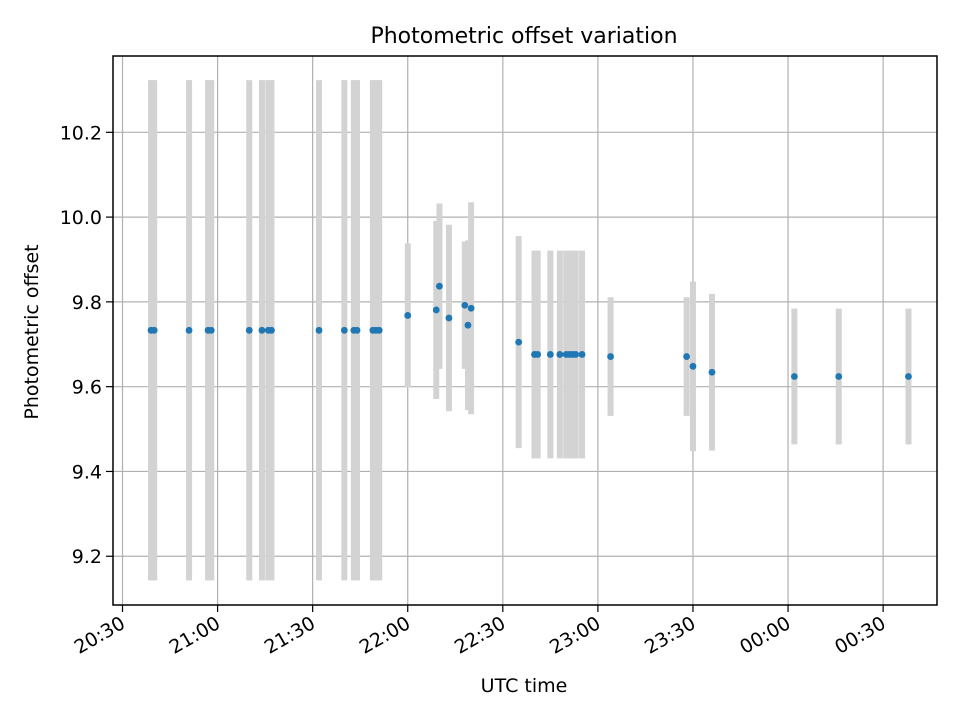  I want to click on x-tick-label: 23:30, so click(670, 635).